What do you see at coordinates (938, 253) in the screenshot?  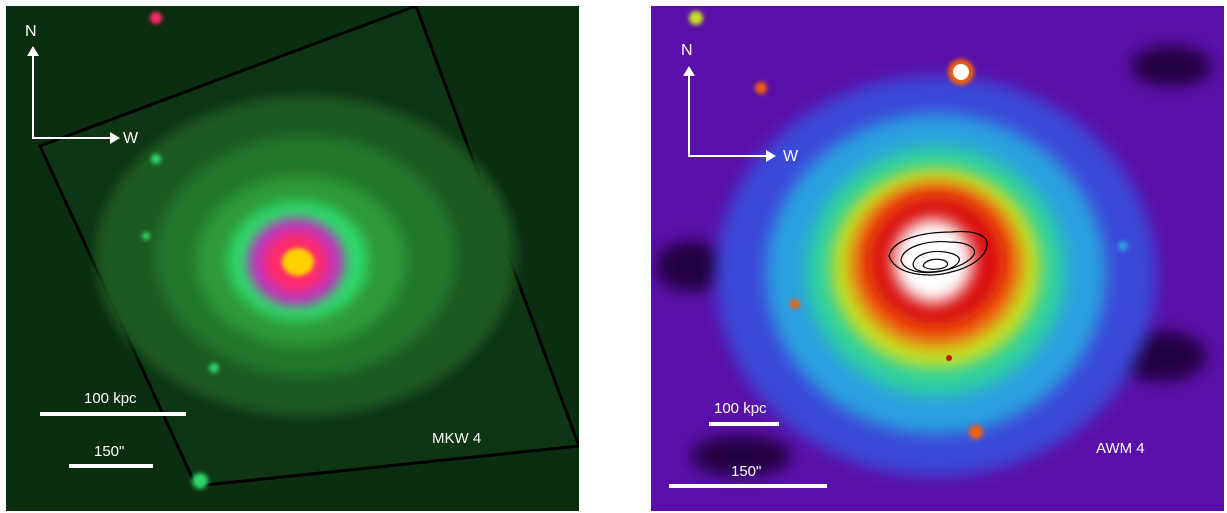 I see `radio-contours` at bounding box center [938, 253].